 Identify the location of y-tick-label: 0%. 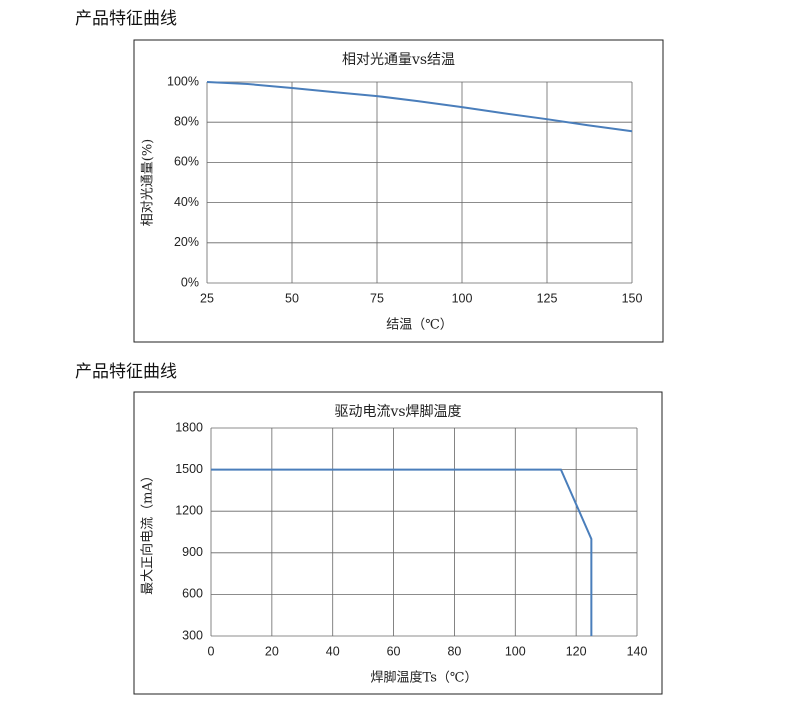
(190, 282).